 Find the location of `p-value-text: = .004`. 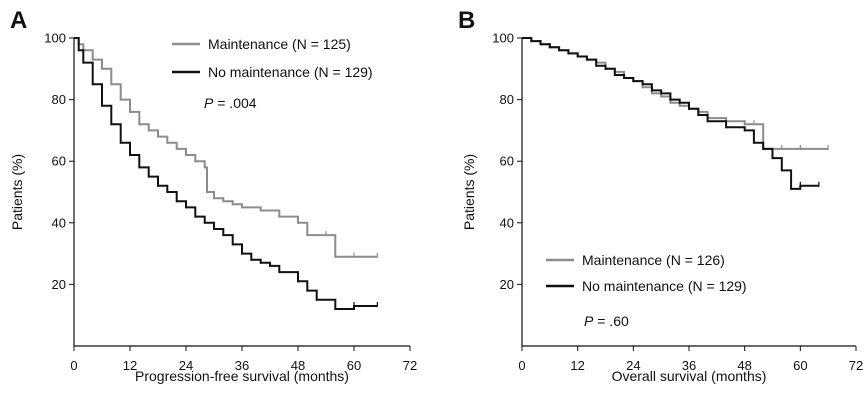

p-value-text: = .004 is located at coordinates (234, 103).